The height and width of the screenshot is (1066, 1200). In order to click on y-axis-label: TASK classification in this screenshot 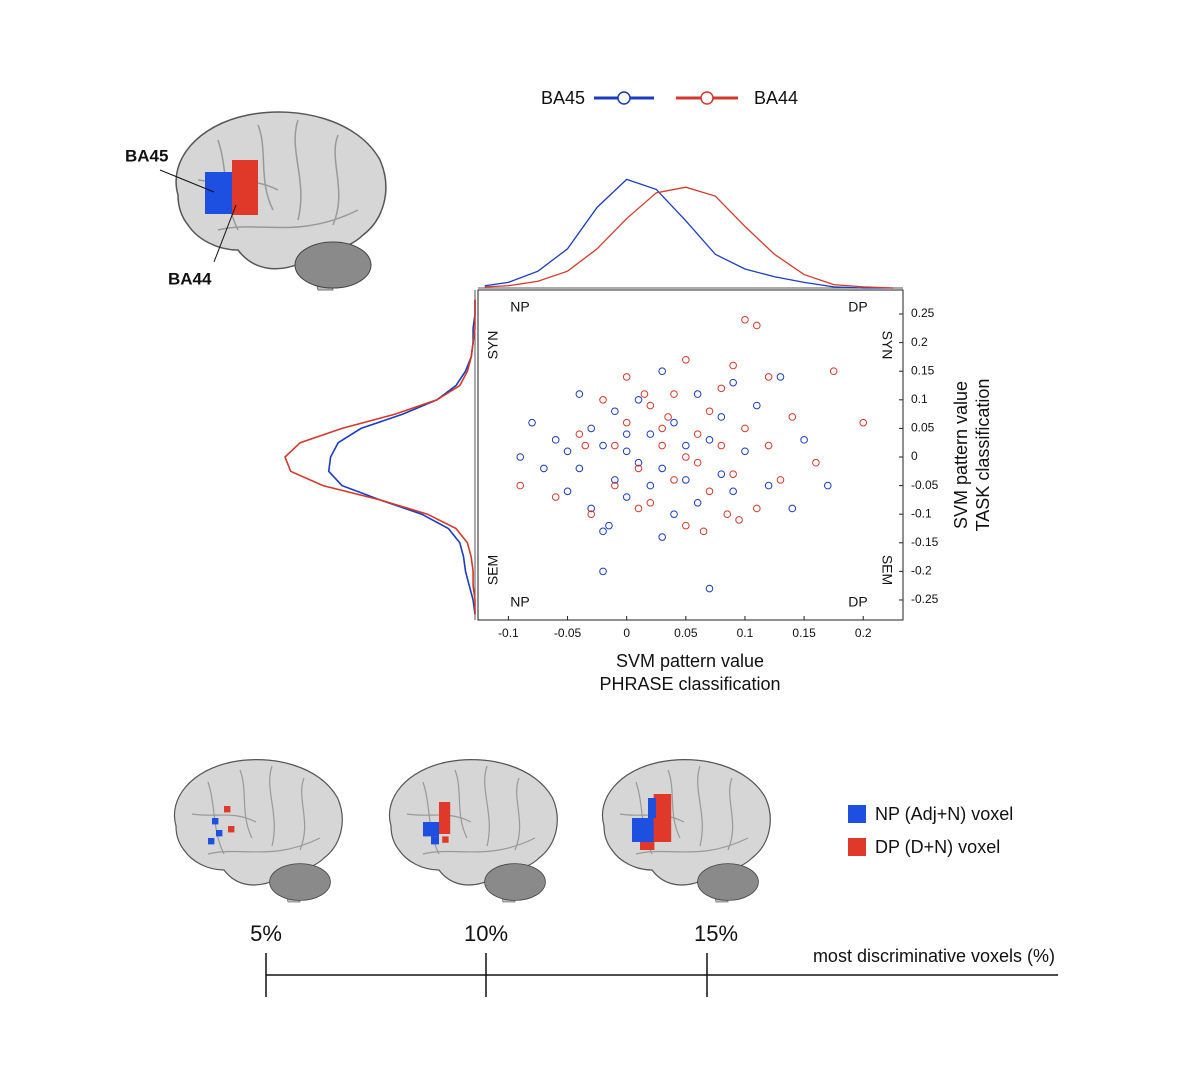, I will do `click(983, 455)`.